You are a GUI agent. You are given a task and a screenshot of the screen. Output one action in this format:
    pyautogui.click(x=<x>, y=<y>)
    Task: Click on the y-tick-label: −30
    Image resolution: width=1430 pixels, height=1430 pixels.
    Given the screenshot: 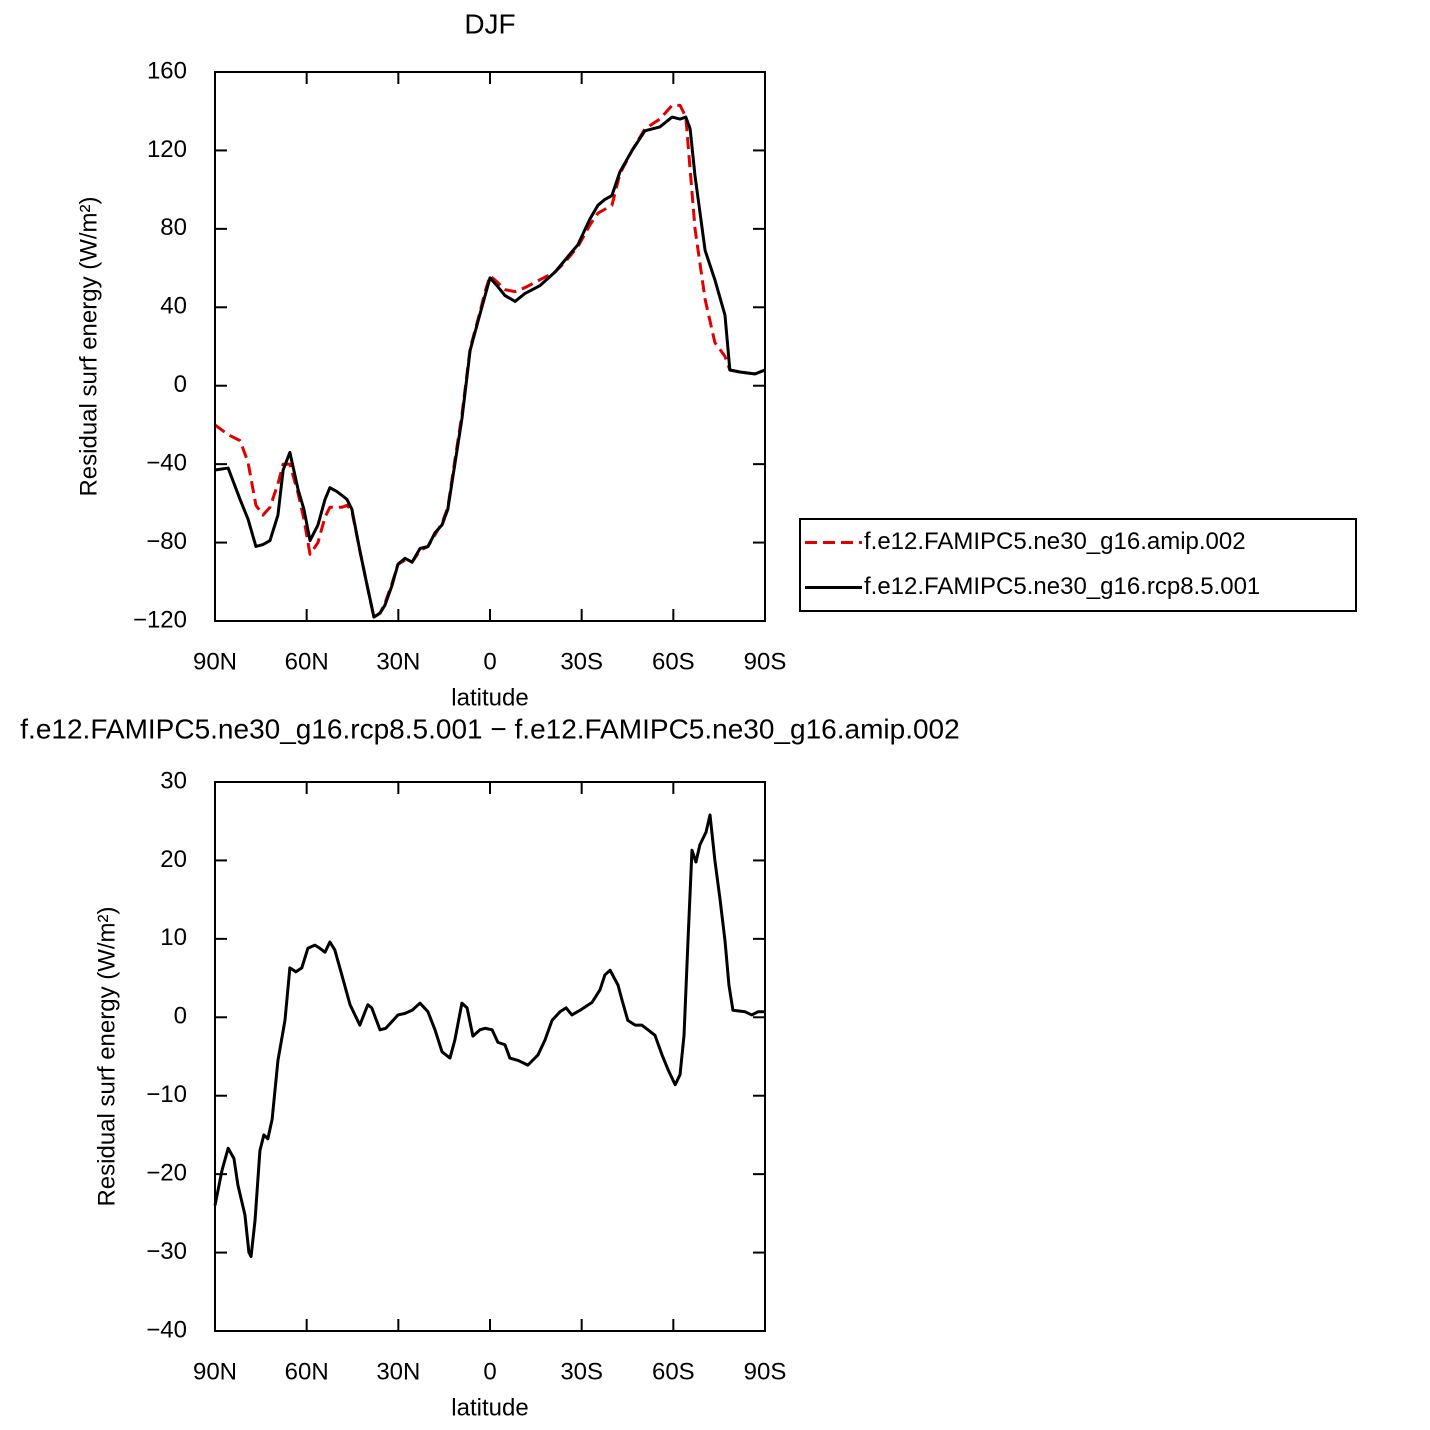 What is the action you would take?
    pyautogui.click(x=166, y=1251)
    